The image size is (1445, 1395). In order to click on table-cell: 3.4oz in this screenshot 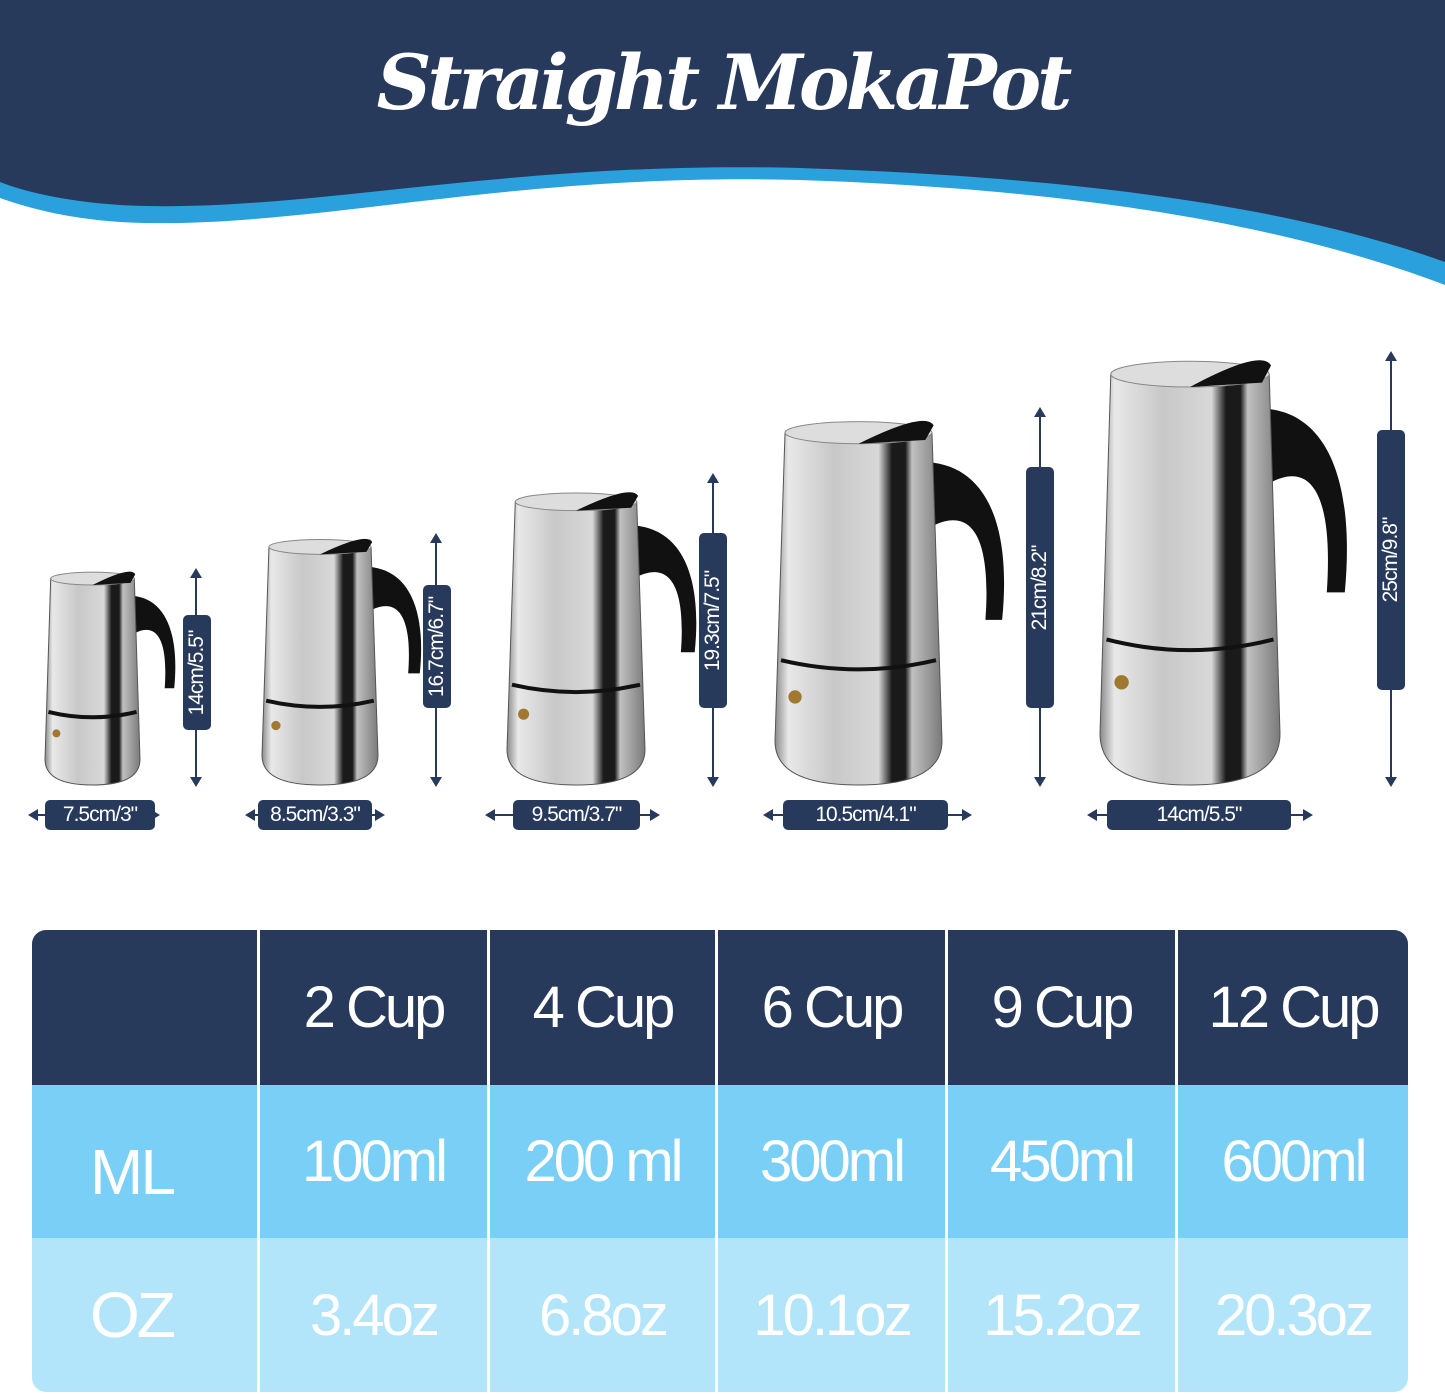, I will do `click(375, 1315)`.